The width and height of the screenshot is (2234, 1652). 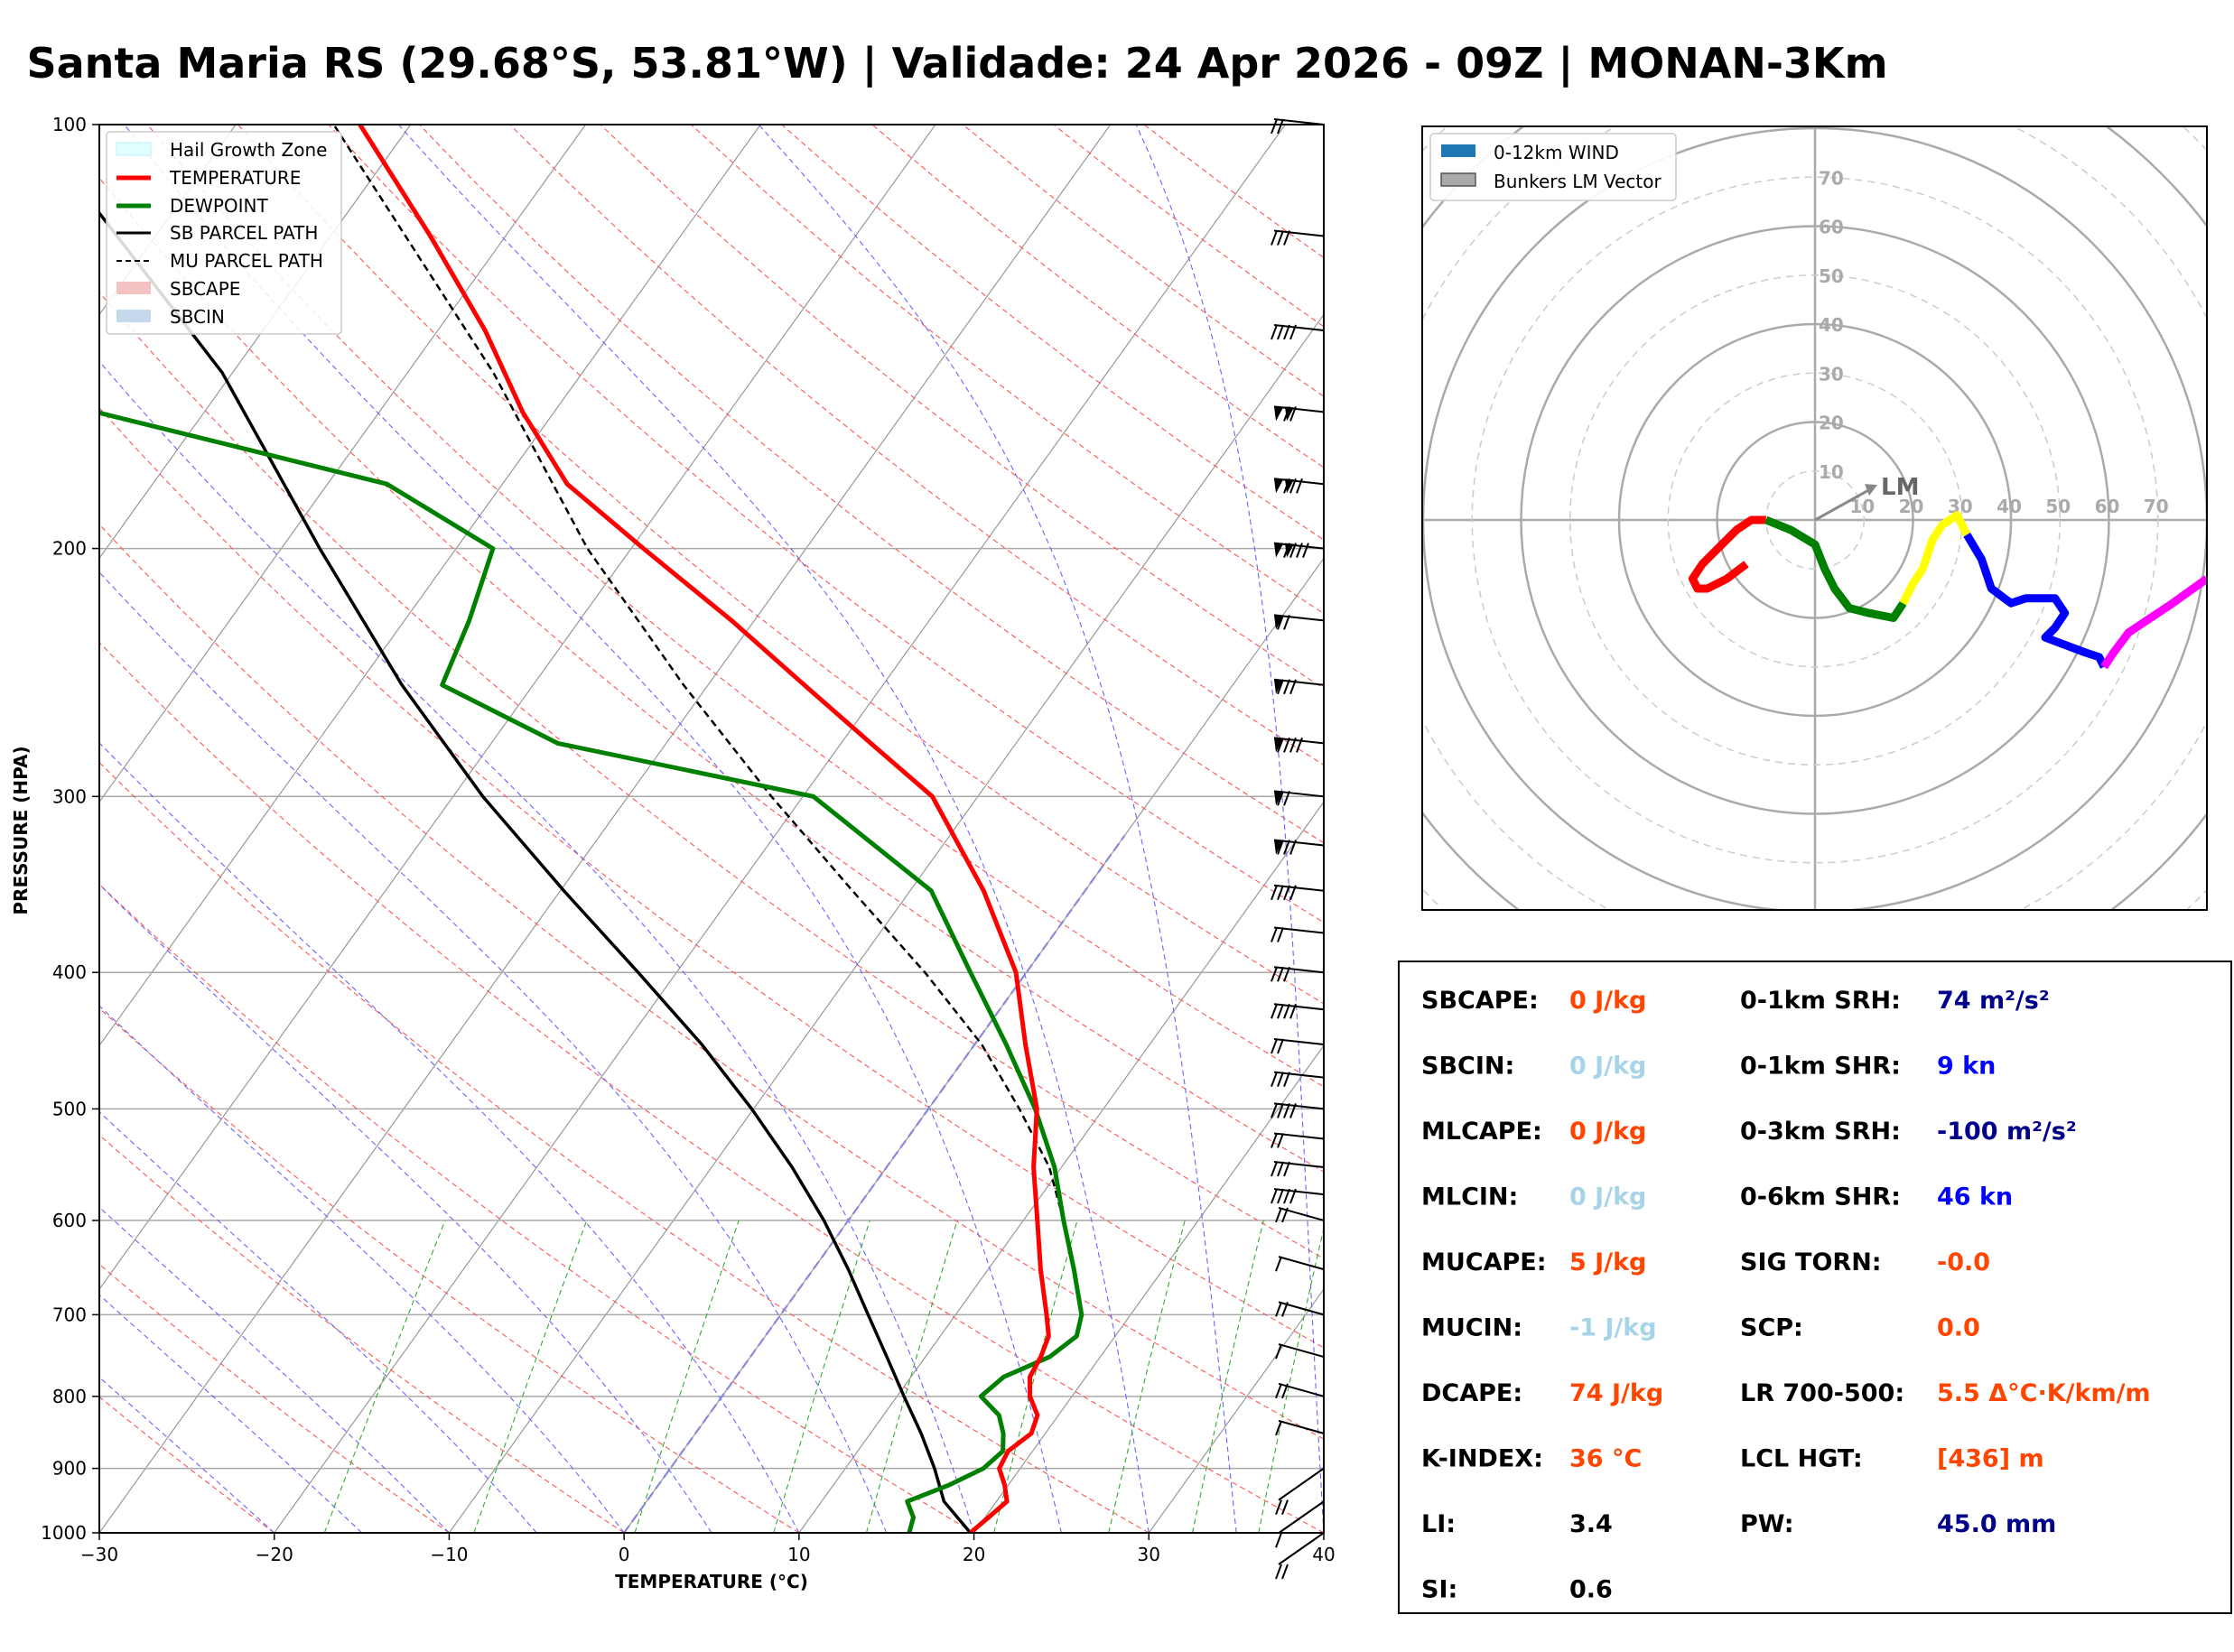 I want to click on index-label: SBCAPE:, so click(x=1480, y=1001).